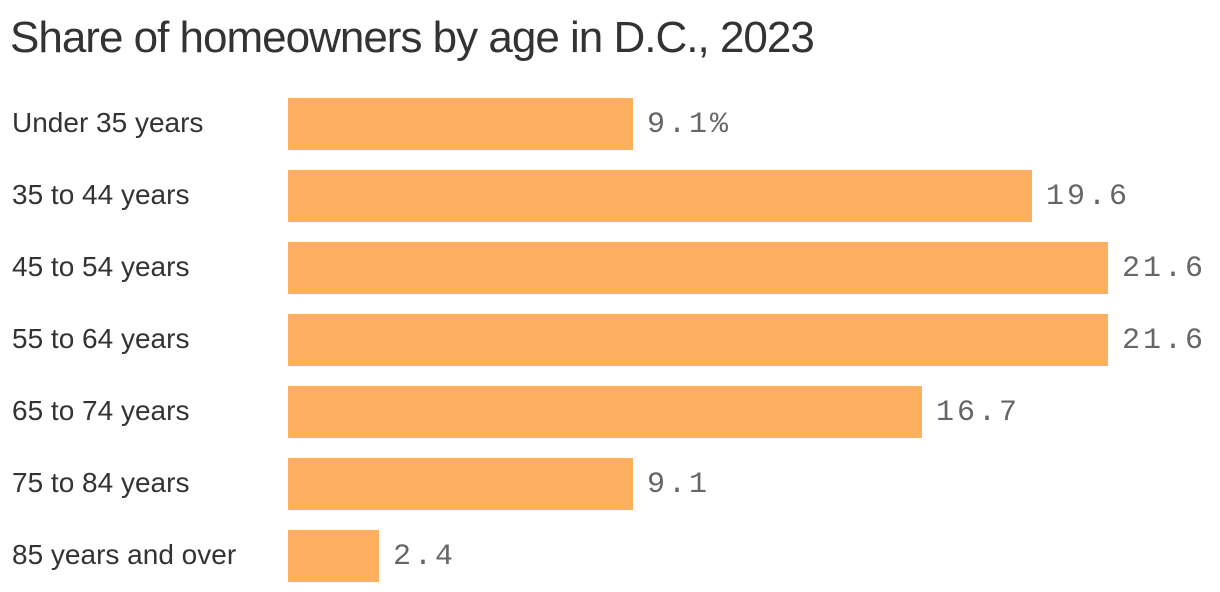  Describe the element at coordinates (689, 125) in the screenshot. I see `value-label: 9.1%` at that location.